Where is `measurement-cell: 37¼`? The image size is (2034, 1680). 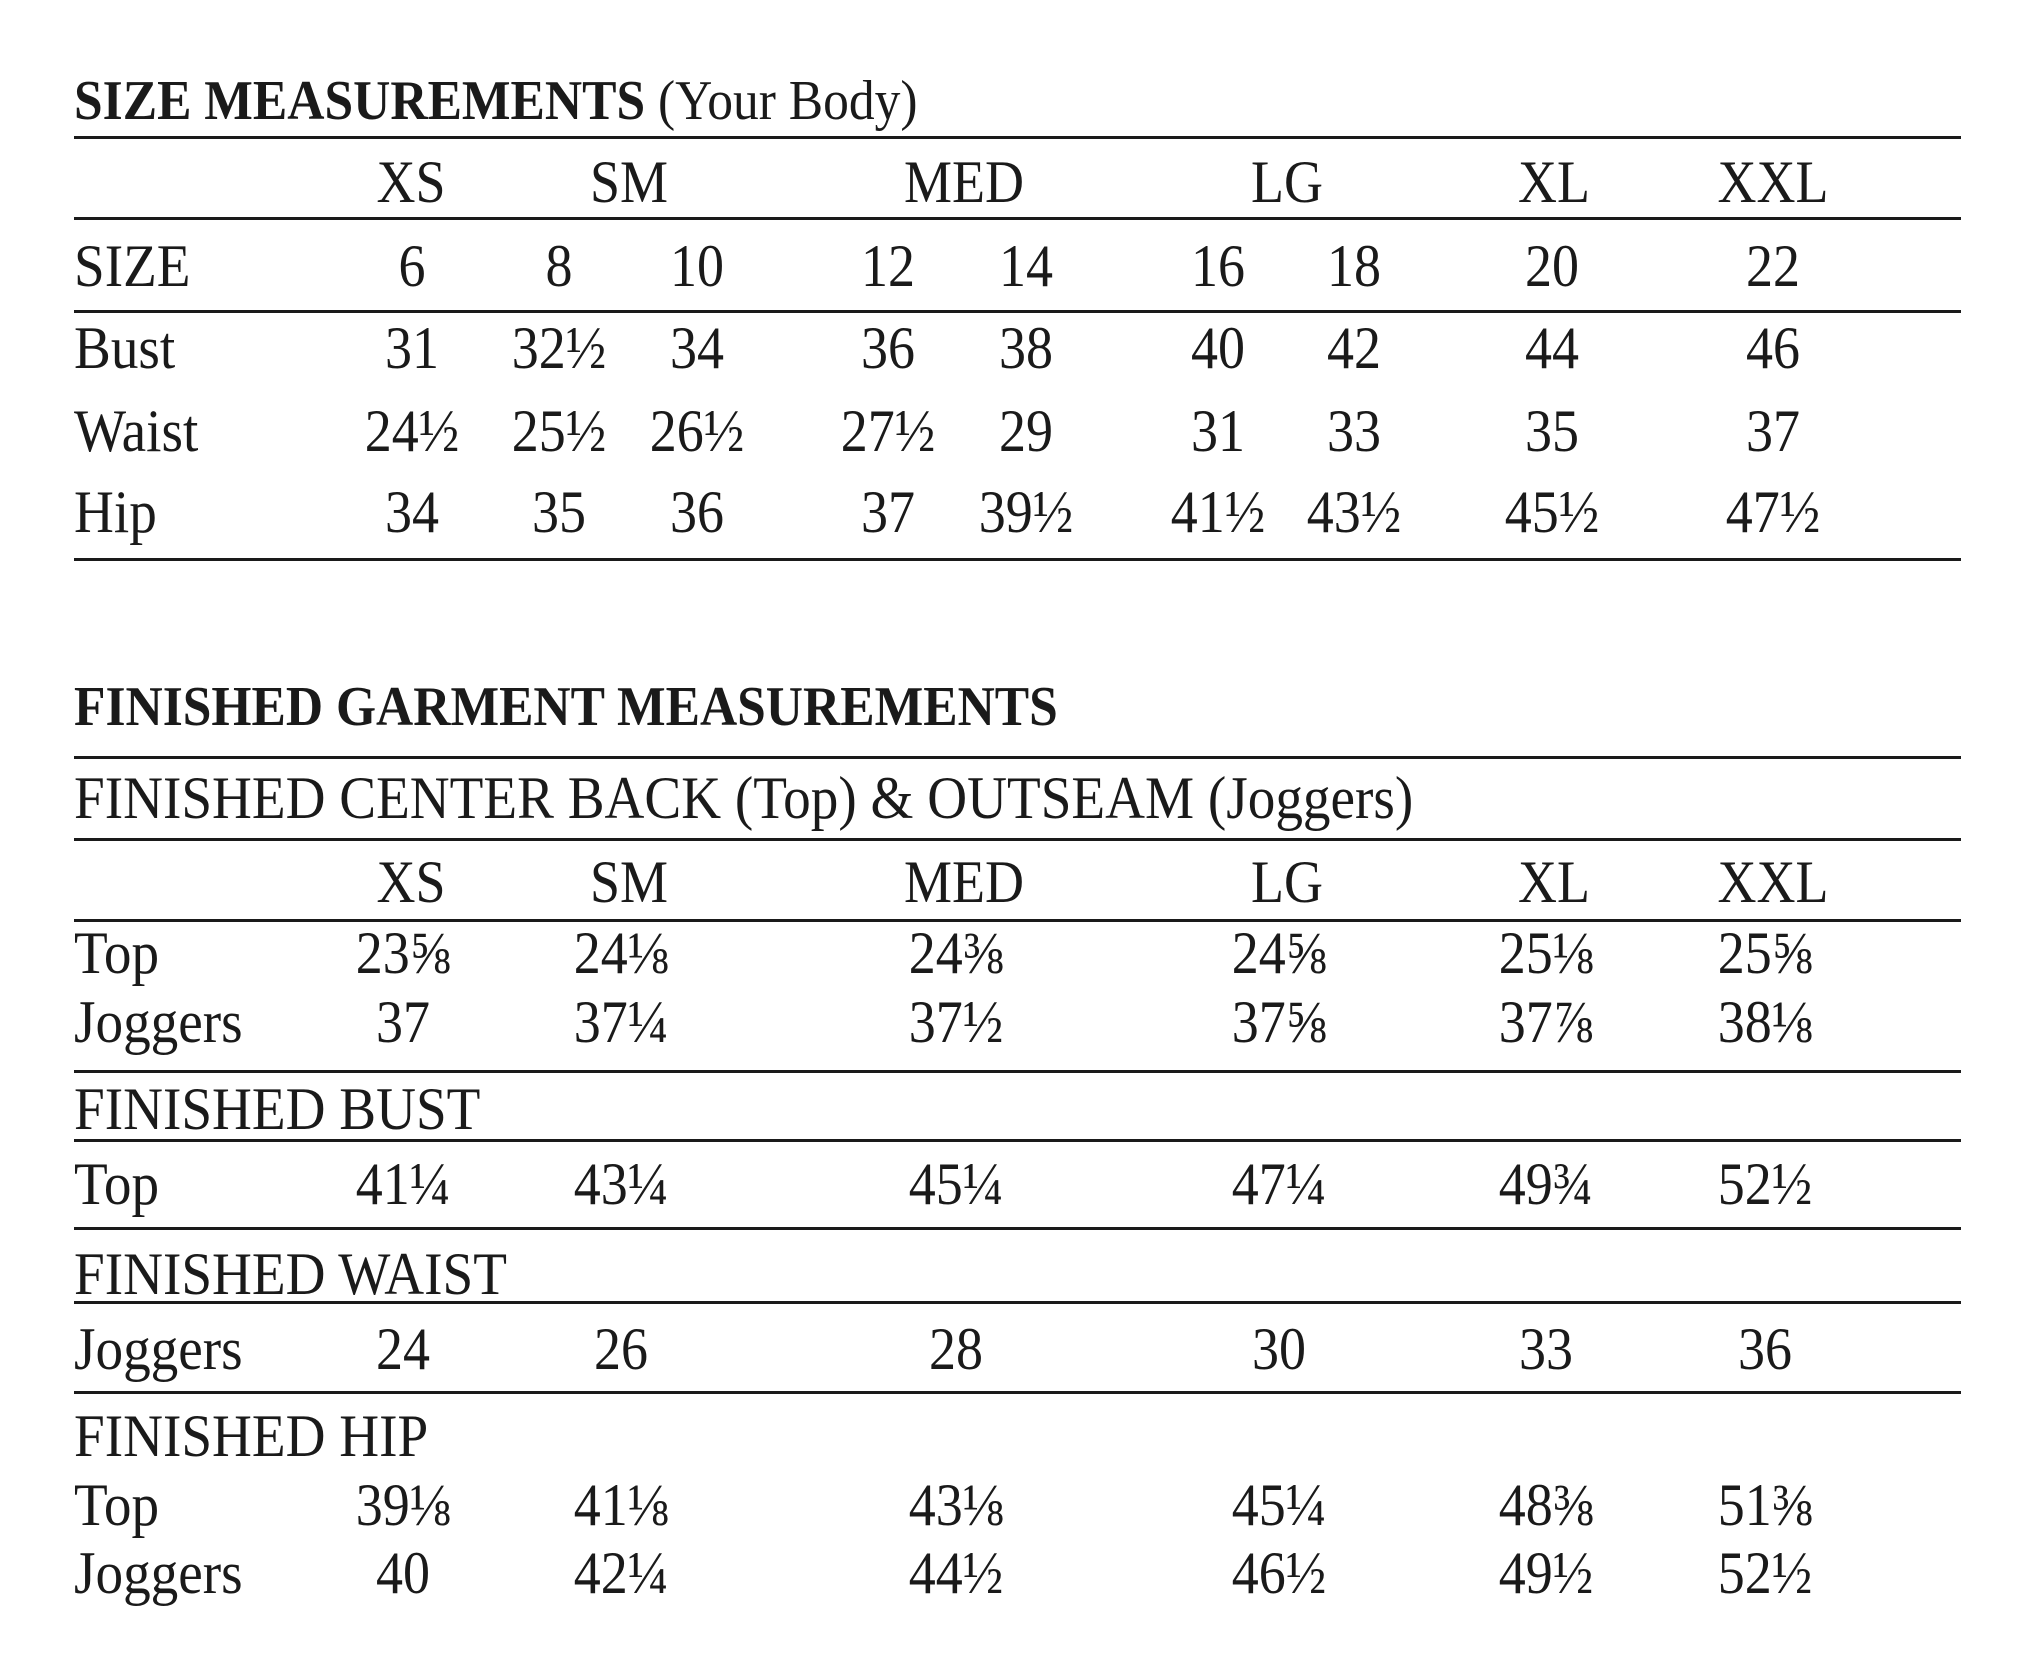
measurement-cell: 37¼ is located at coordinates (621, 1022).